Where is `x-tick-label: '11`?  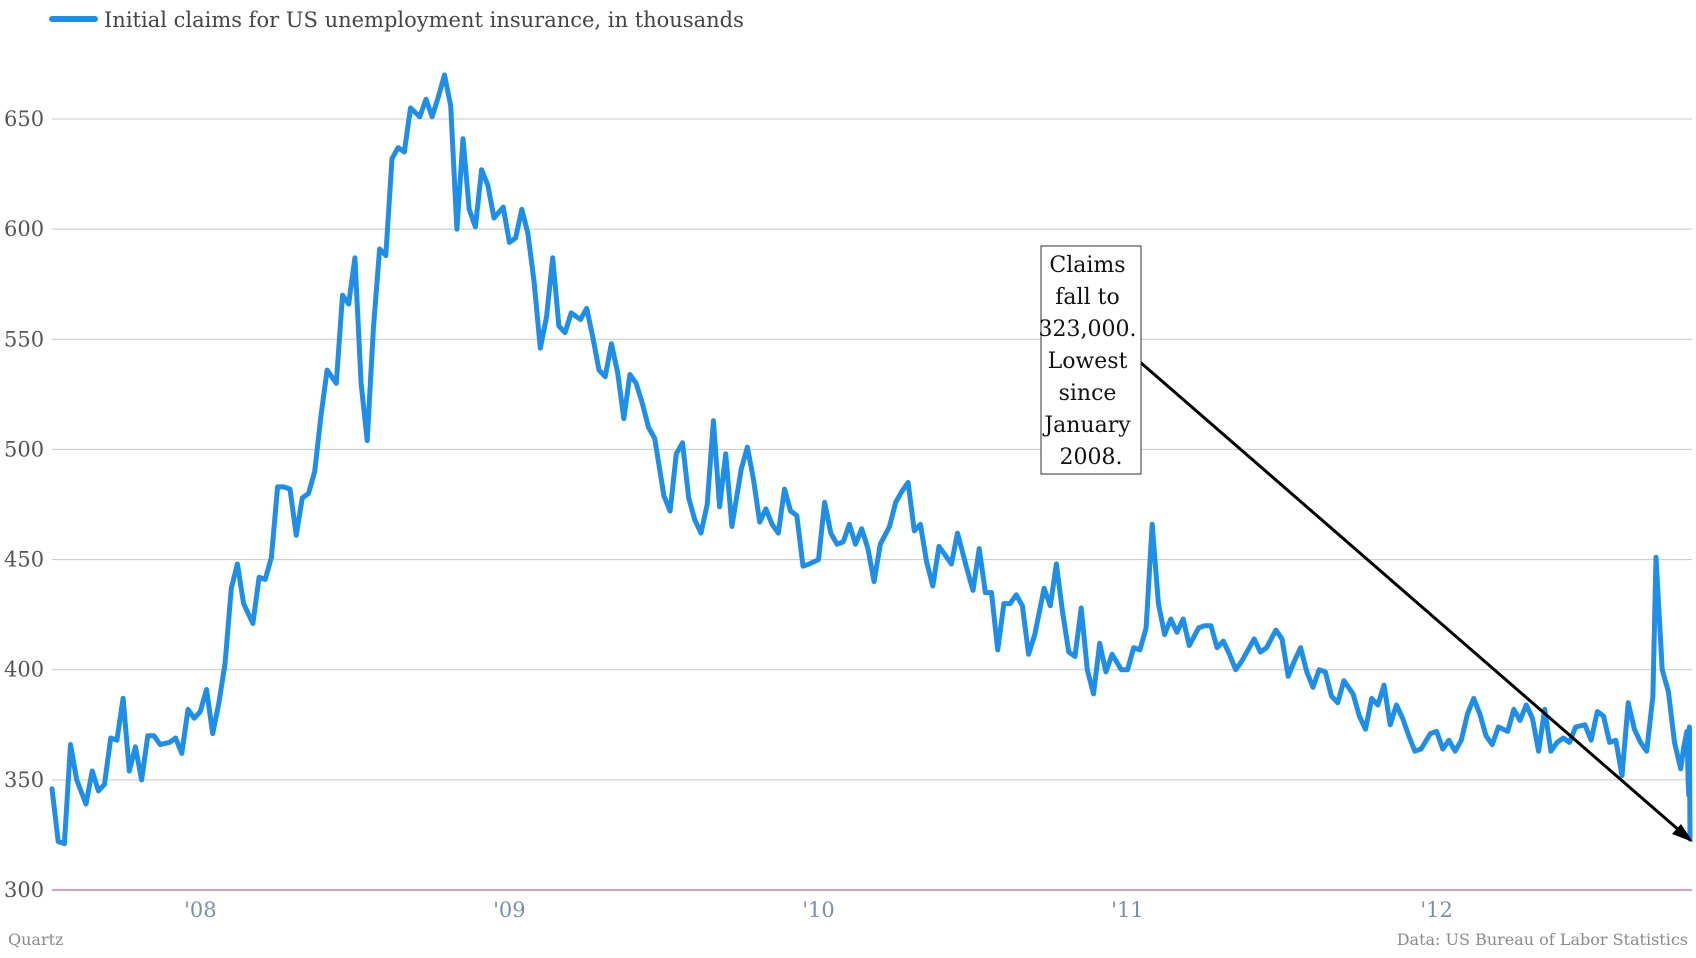
x-tick-label: '11 is located at coordinates (1127, 910).